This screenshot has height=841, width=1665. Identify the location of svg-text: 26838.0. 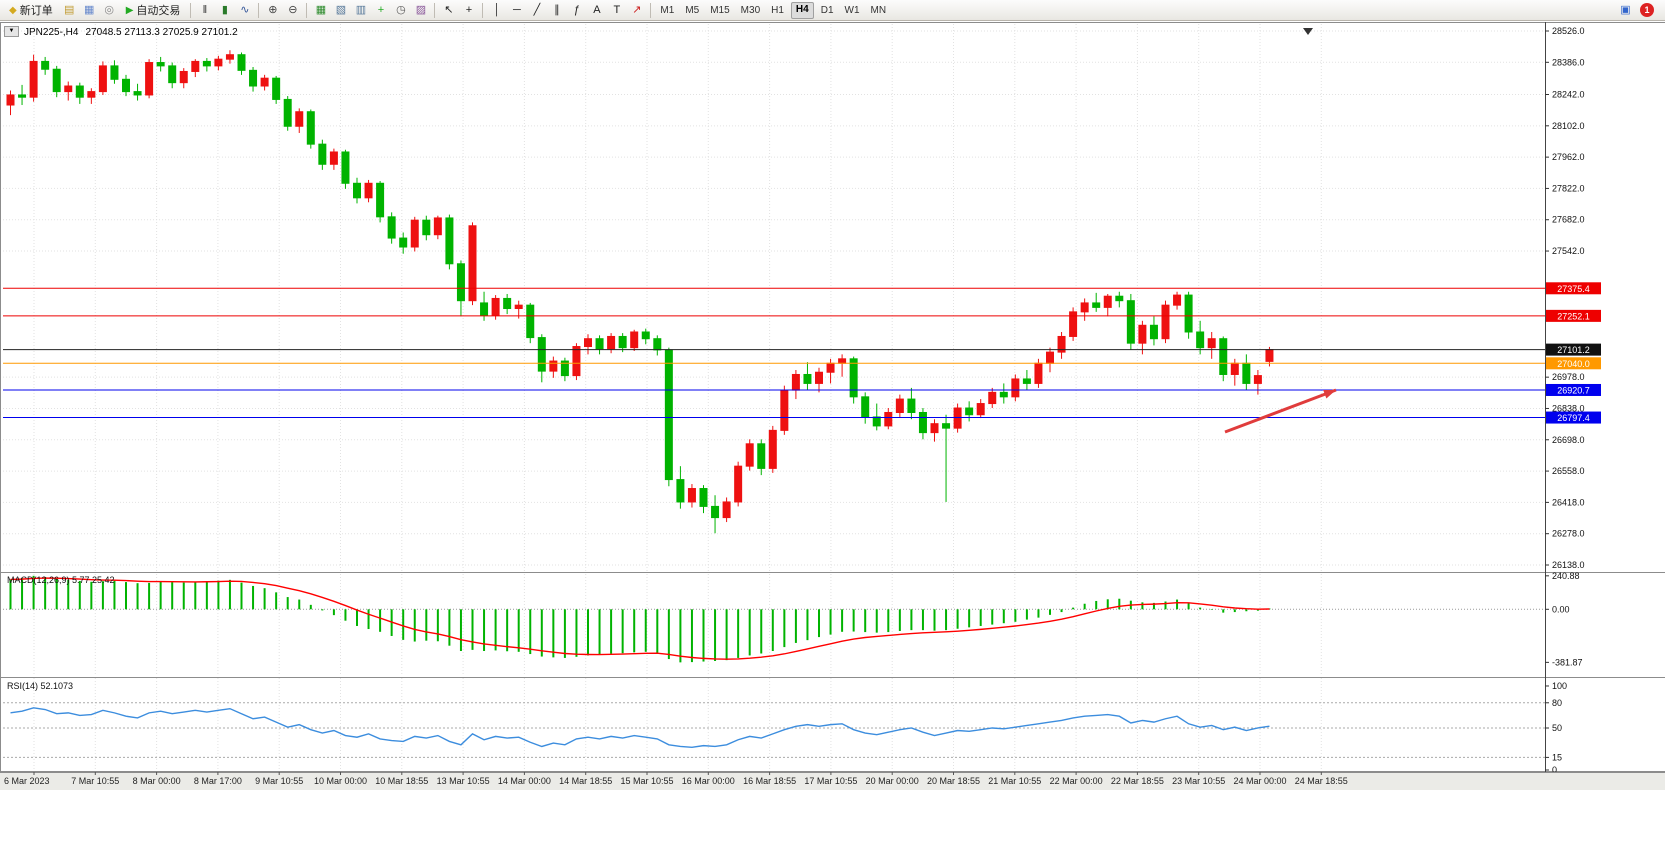
(1568, 408).